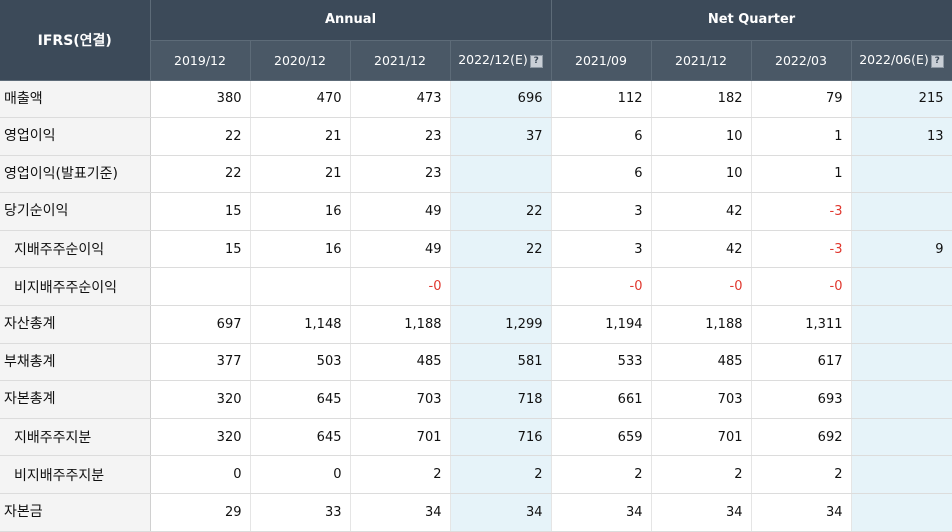 The width and height of the screenshot is (952, 532). I want to click on table-row: 비지배주주순이익 -0 -0 -0 -0, so click(476, 287).